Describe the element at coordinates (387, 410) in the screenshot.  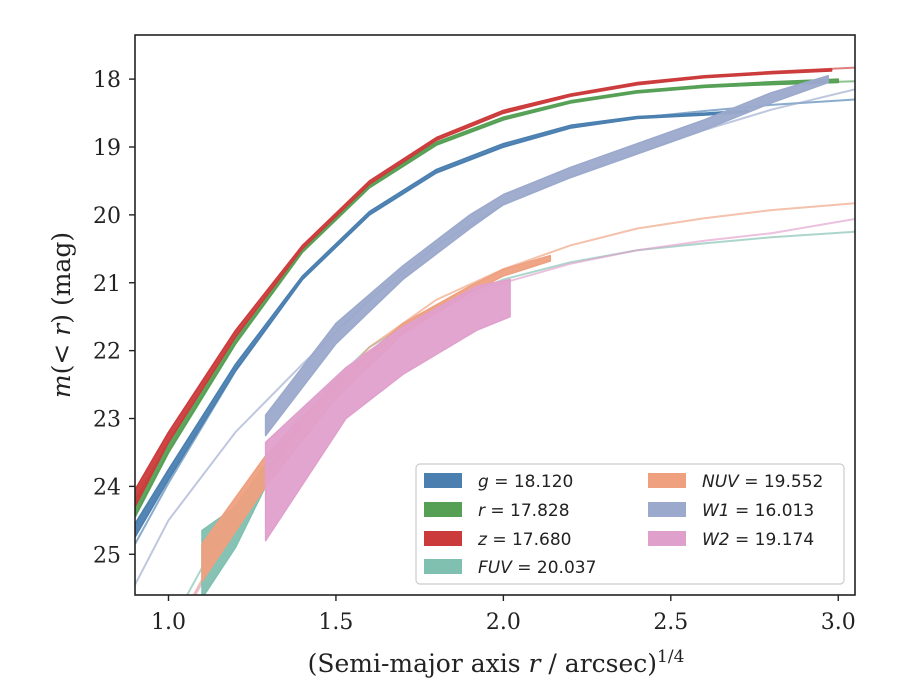
I see `data-band-w2` at that location.